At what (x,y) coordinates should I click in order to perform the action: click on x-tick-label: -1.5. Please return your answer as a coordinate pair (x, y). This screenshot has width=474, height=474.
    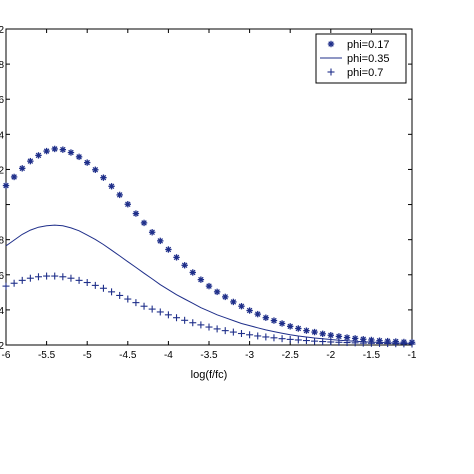
    Looking at the image, I should click on (372, 355).